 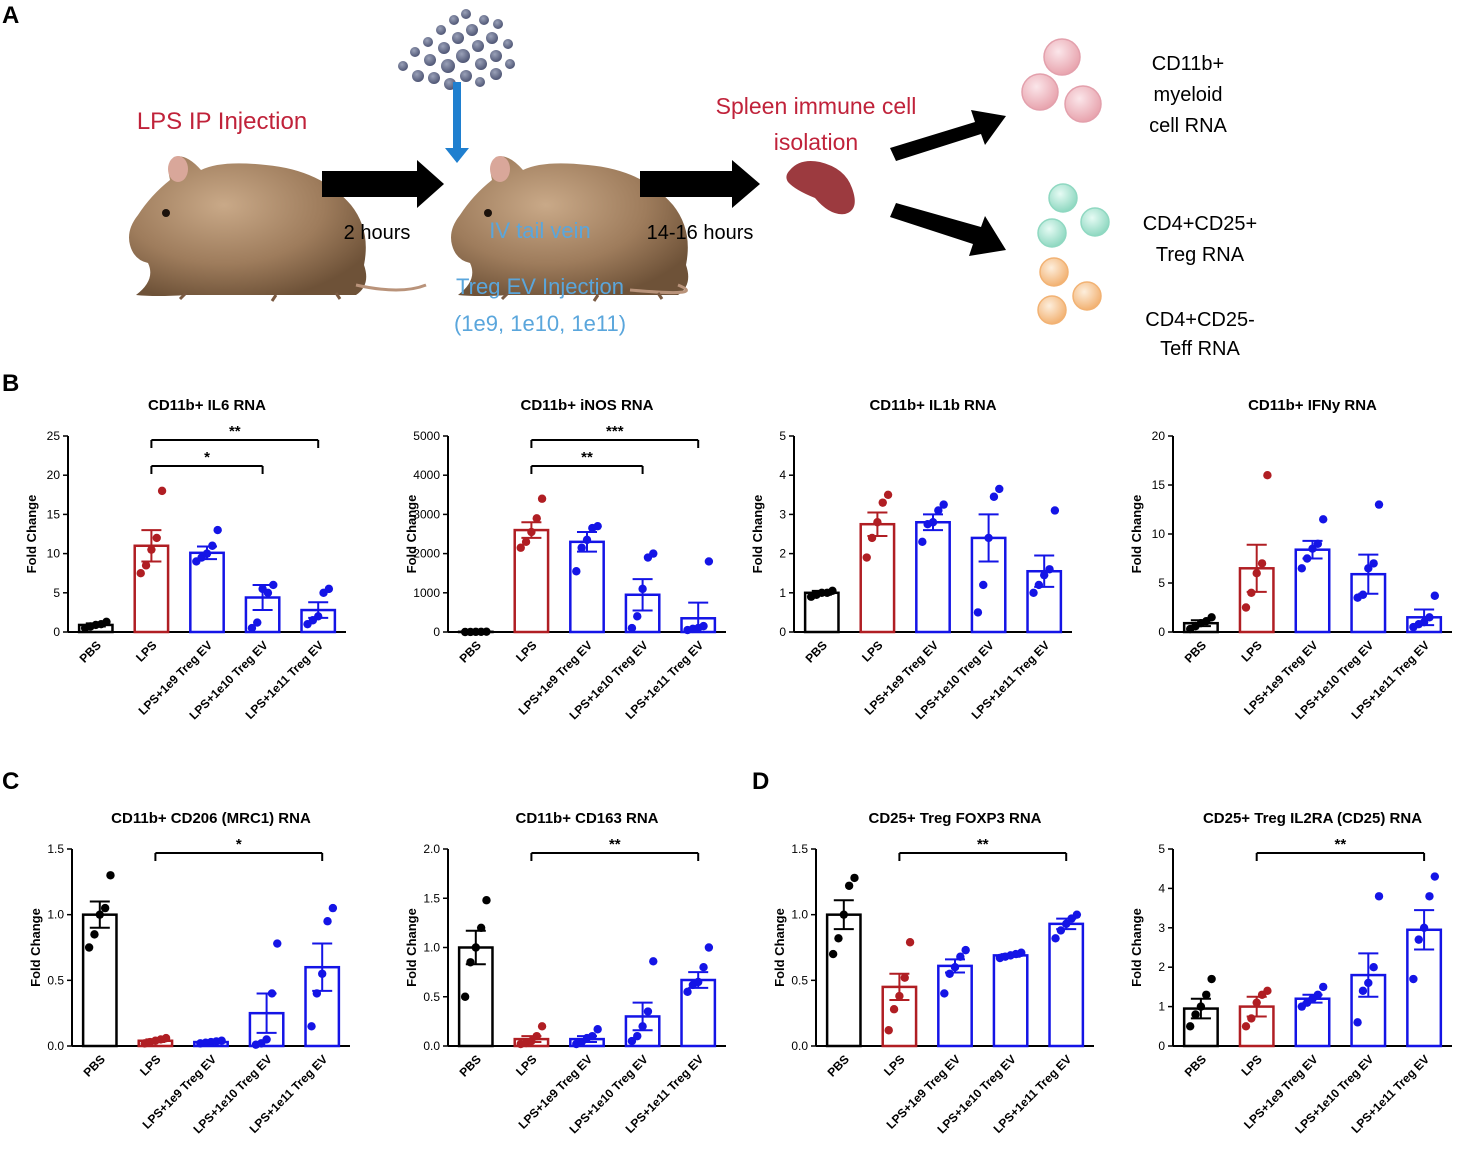 What do you see at coordinates (1061, 80) in the screenshot?
I see `myeloid-cells` at bounding box center [1061, 80].